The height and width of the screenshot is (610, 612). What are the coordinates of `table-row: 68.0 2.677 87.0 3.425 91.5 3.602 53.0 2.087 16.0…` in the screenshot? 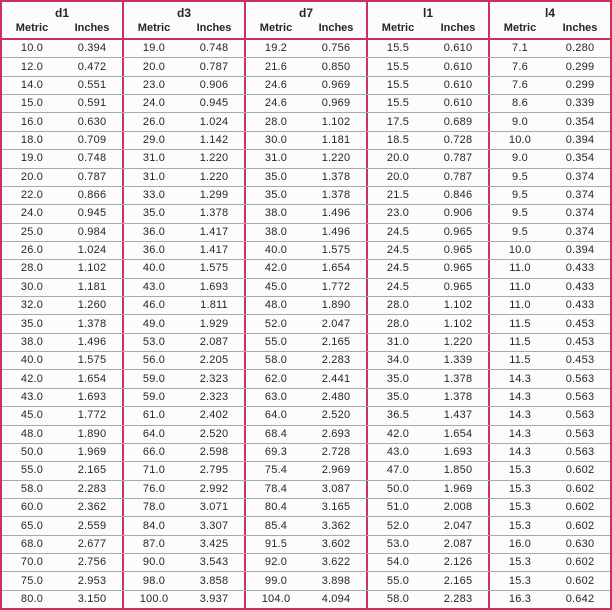 It's located at (306, 544).